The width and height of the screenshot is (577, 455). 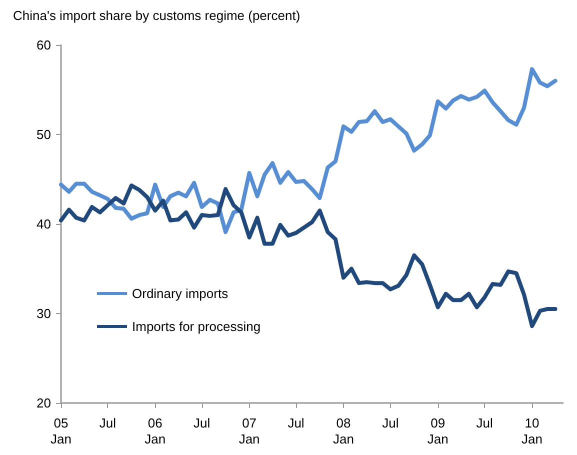 What do you see at coordinates (43, 224) in the screenshot?
I see `y-tick-label: 40` at bounding box center [43, 224].